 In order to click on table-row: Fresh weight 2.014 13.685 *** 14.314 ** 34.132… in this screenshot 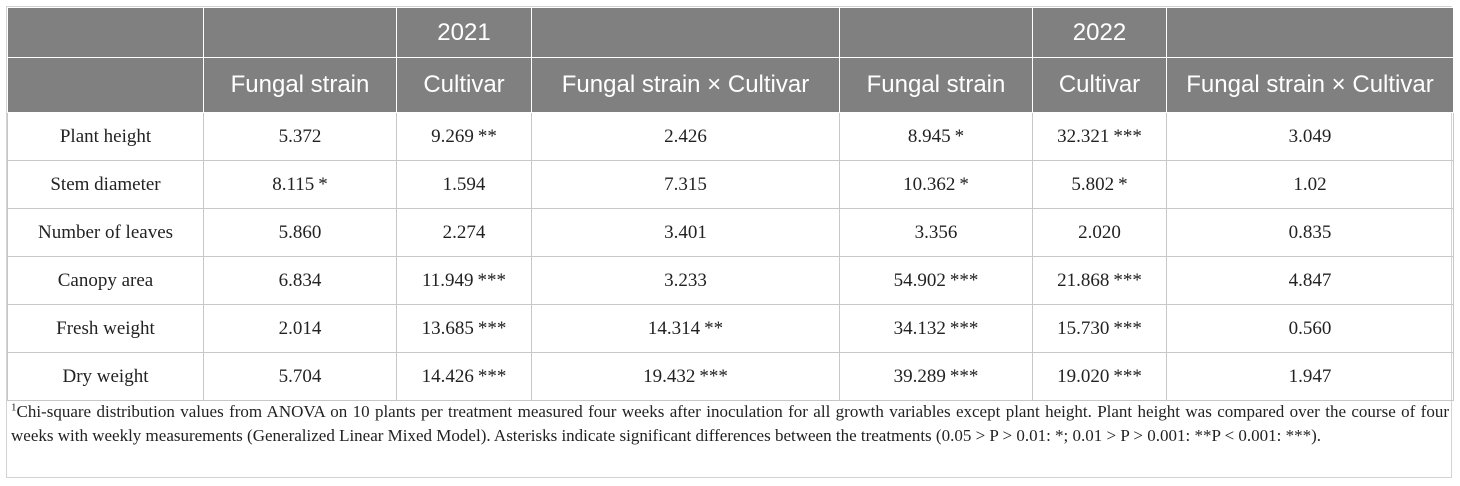, I will do `click(730, 328)`.